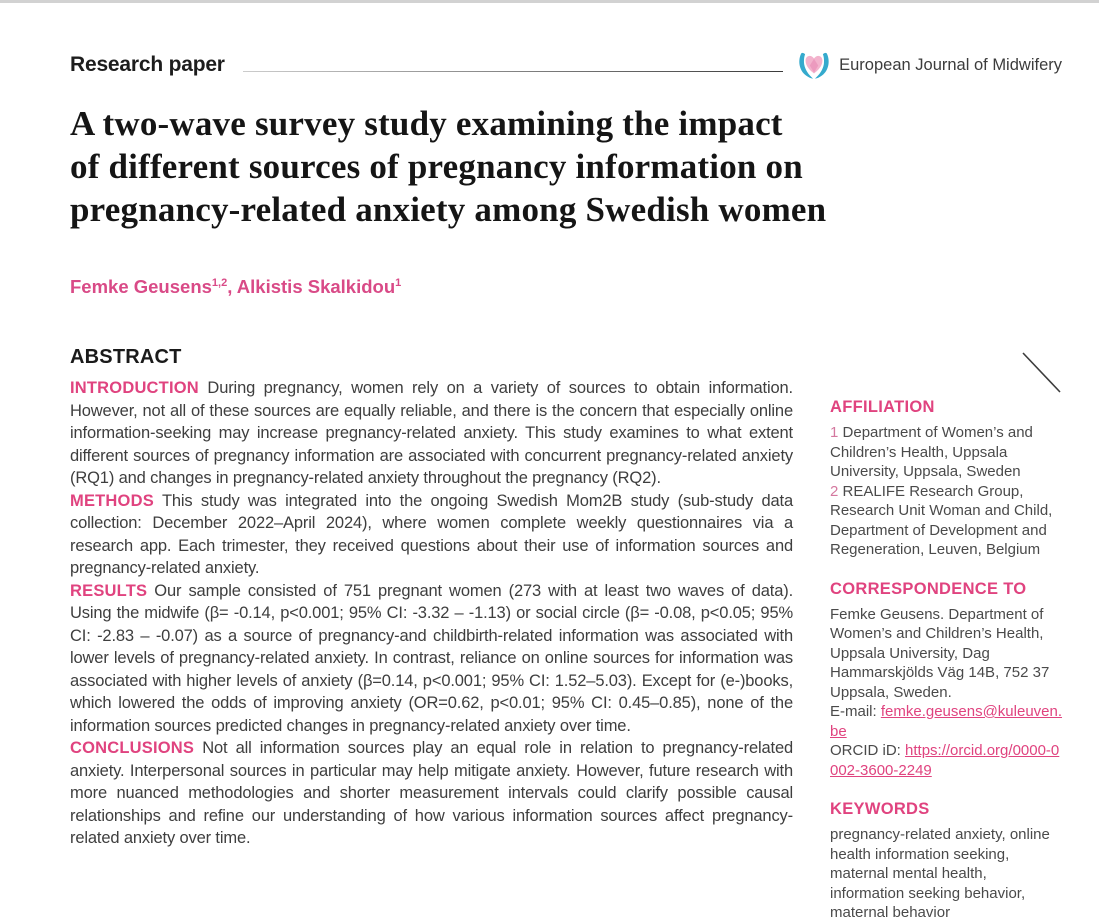  I want to click on sidebar-corner-decoration, so click(945, 372).